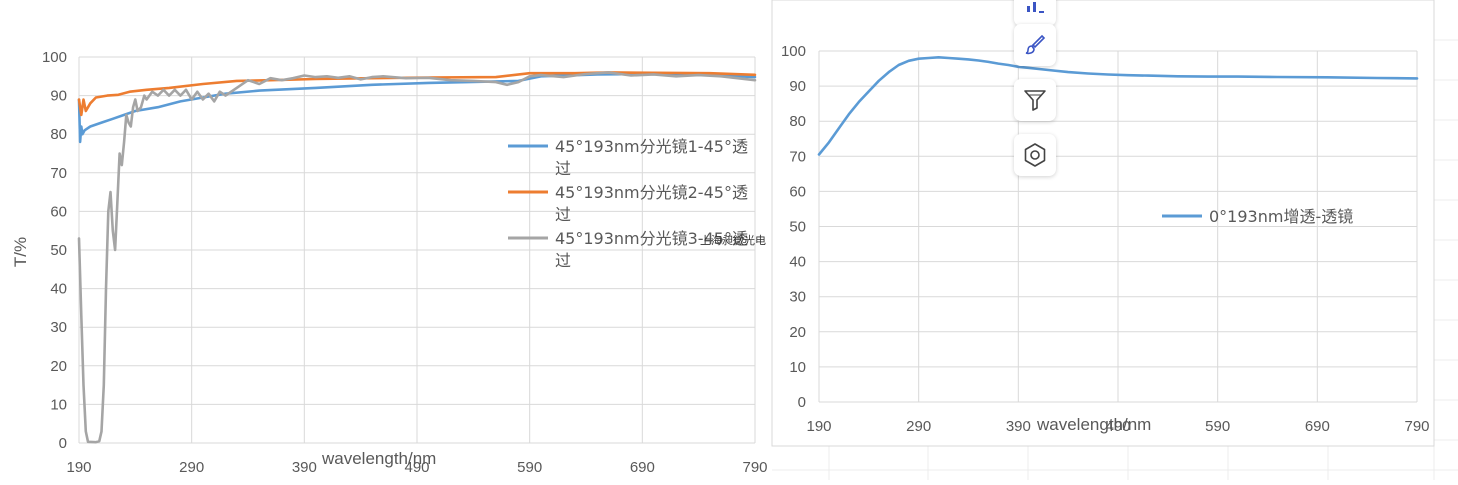 The height and width of the screenshot is (485, 1458). What do you see at coordinates (1035, 7) in the screenshot?
I see `chart-elements-icon` at bounding box center [1035, 7].